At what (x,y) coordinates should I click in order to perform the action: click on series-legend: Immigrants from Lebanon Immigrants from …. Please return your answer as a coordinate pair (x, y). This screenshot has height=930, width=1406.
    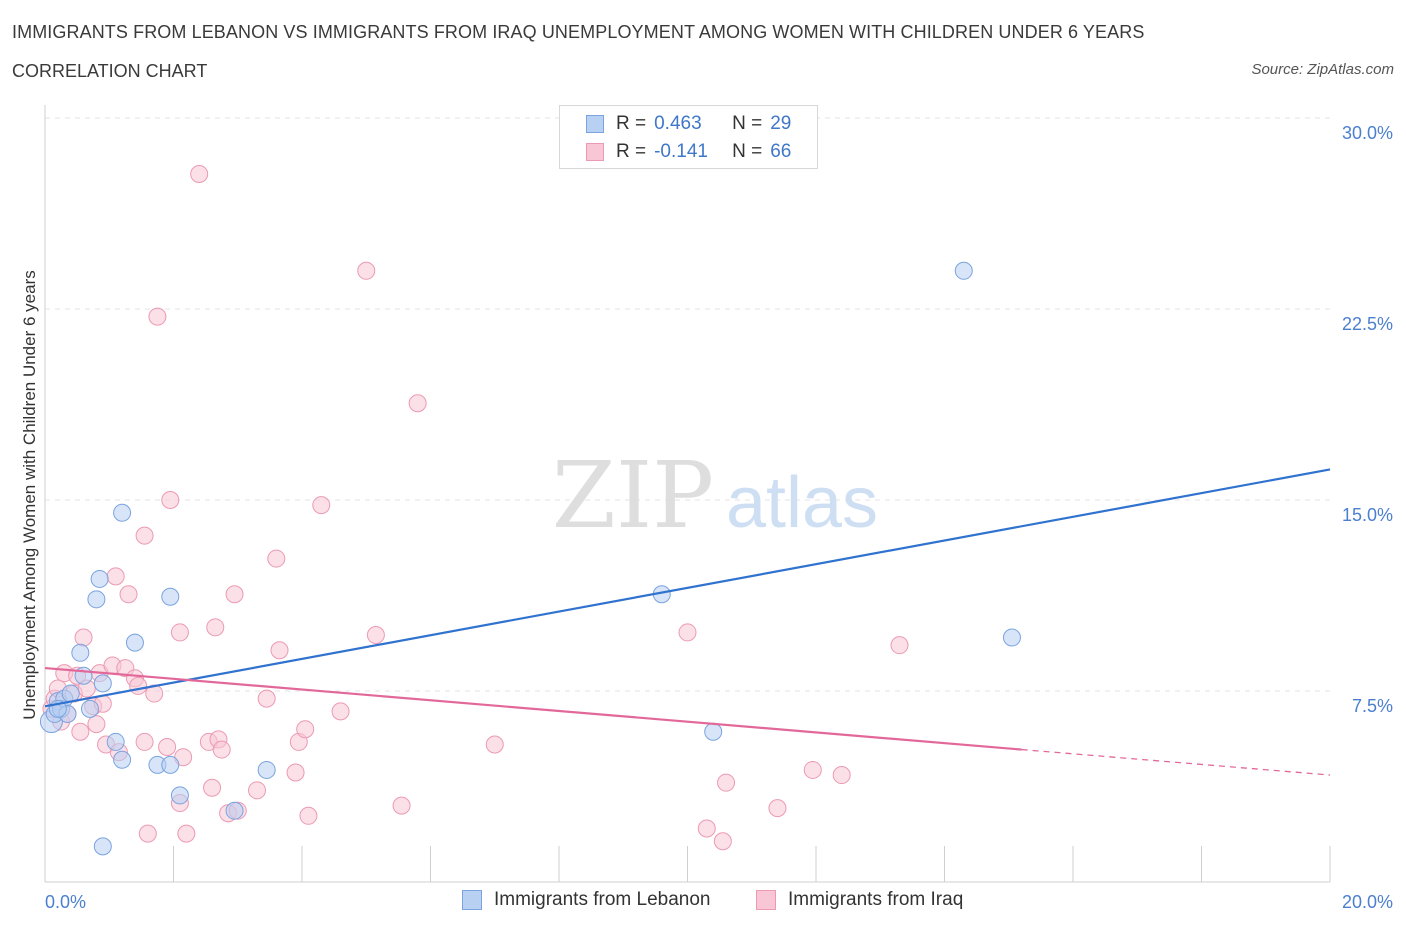
    Looking at the image, I should click on (703, 902).